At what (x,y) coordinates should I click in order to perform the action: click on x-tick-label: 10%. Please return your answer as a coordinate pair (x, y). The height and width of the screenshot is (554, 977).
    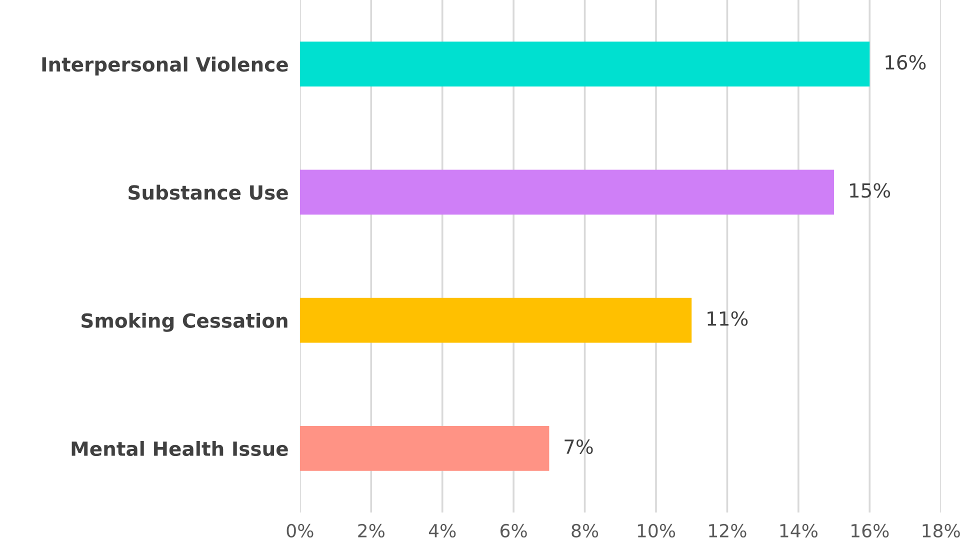
    Looking at the image, I should click on (657, 531).